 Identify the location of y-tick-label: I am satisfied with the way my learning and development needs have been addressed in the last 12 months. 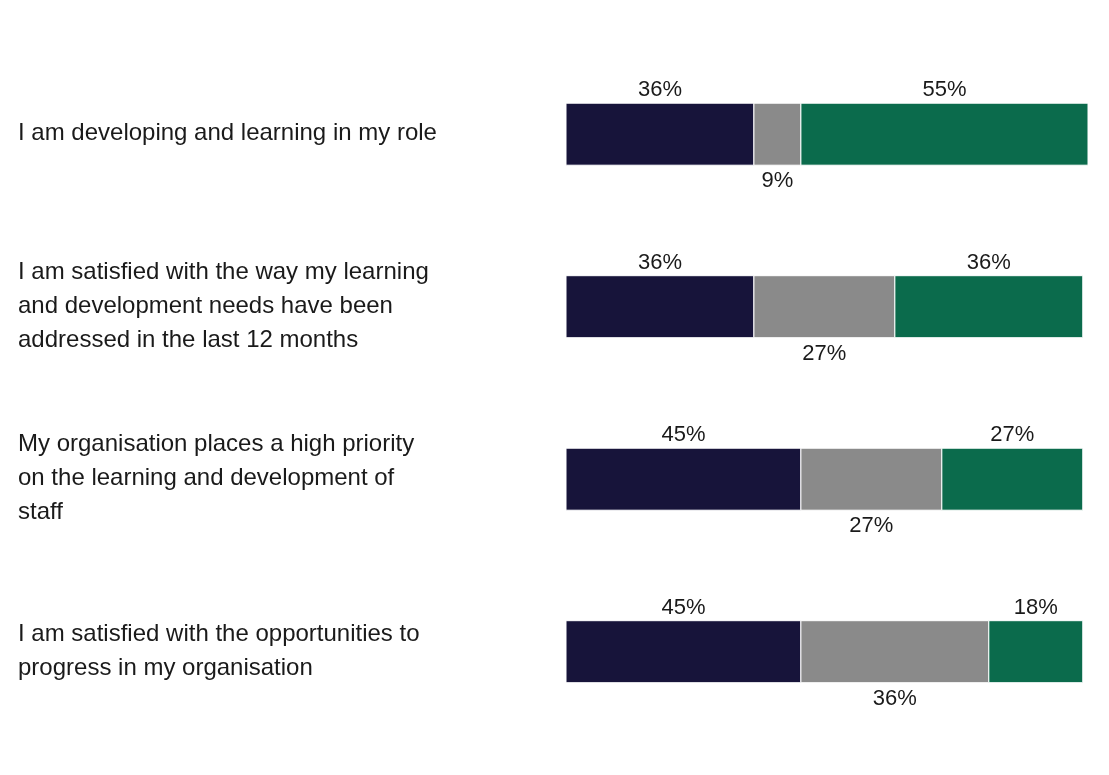
(223, 305).